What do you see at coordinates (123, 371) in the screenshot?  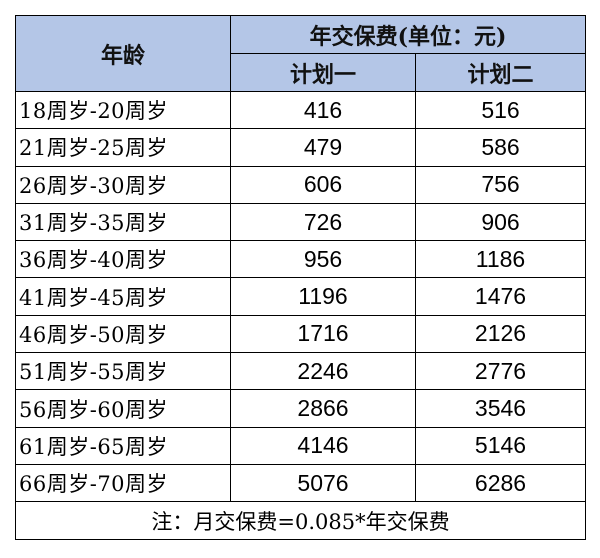 I see `age-range: 51周岁-55周岁` at bounding box center [123, 371].